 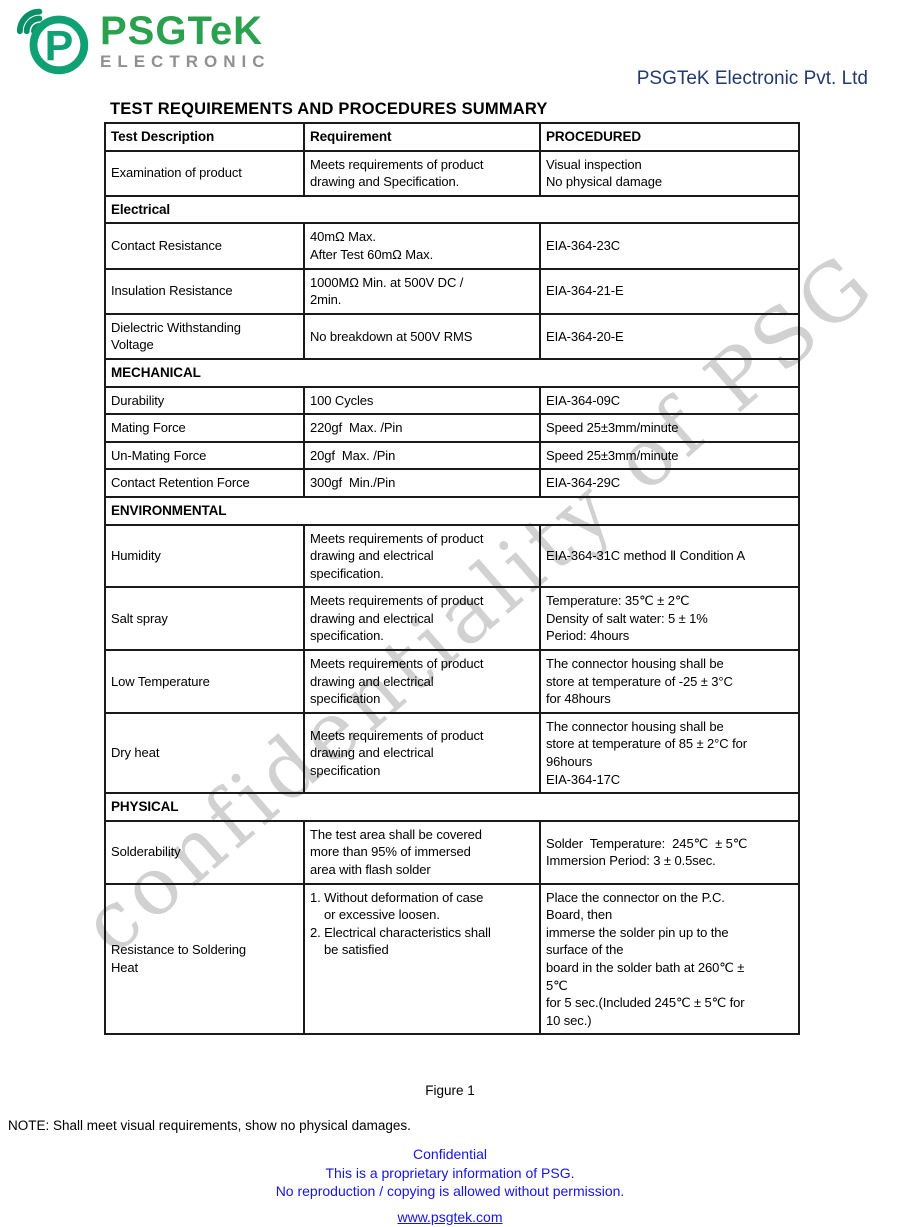 What do you see at coordinates (669, 291) in the screenshot?
I see `table-cell: EIA-364-21-E` at bounding box center [669, 291].